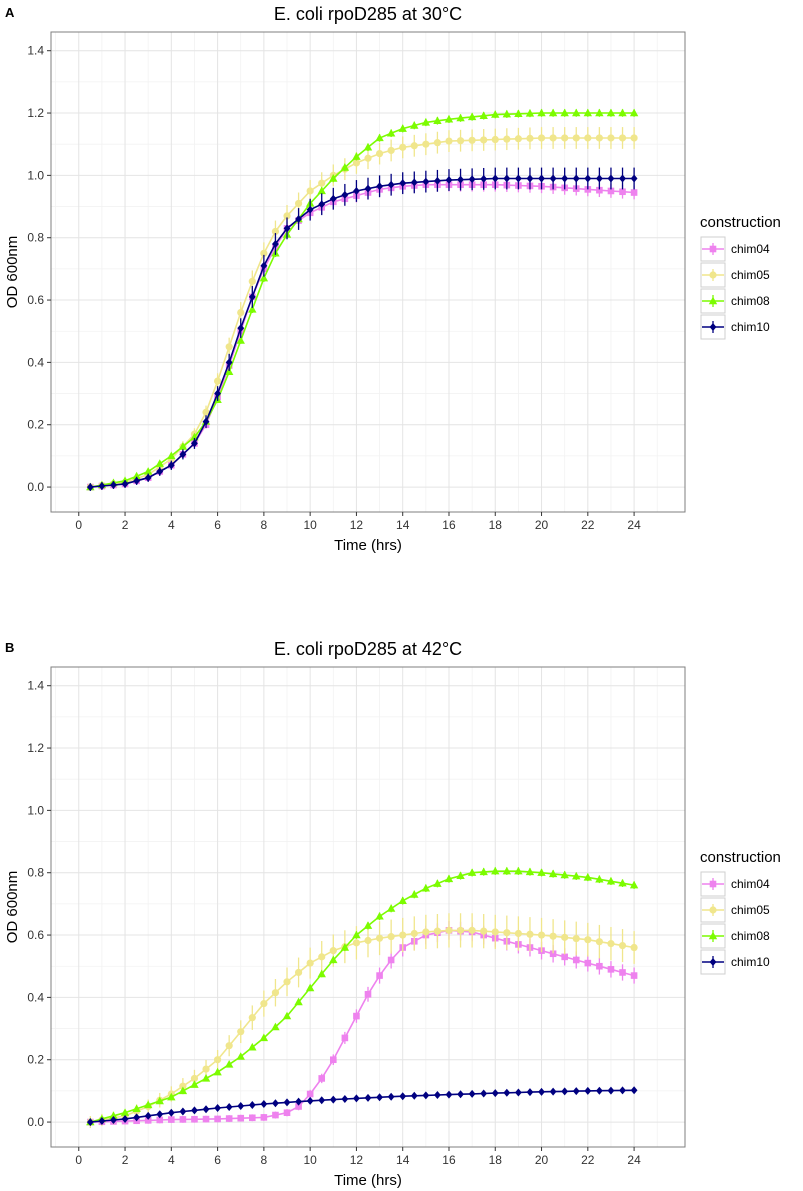  What do you see at coordinates (264, 525) in the screenshot?
I see `x-tick-label: 8` at bounding box center [264, 525].